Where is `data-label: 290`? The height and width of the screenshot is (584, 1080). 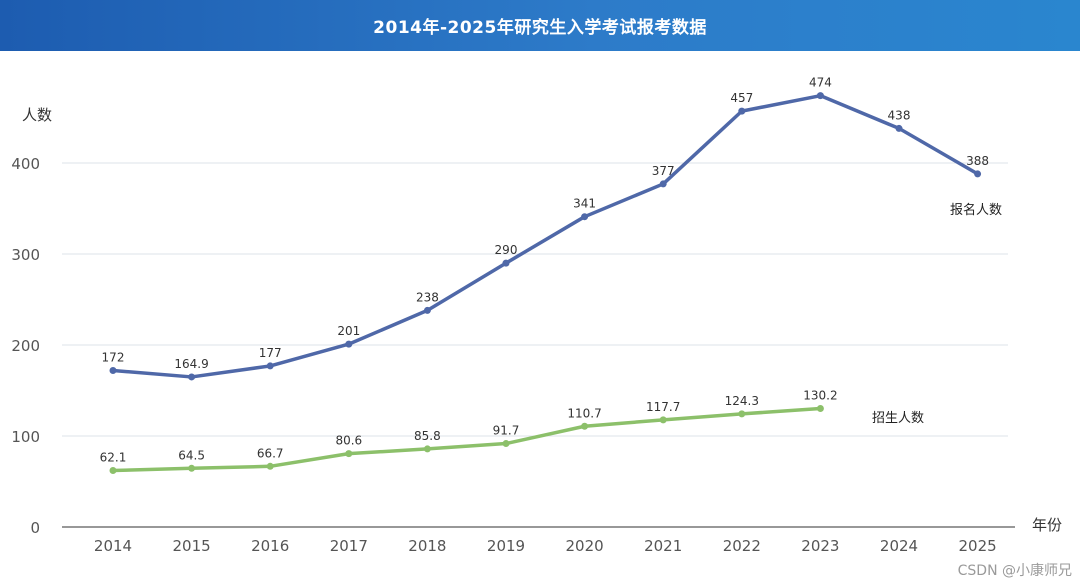 data-label: 290 is located at coordinates (506, 250).